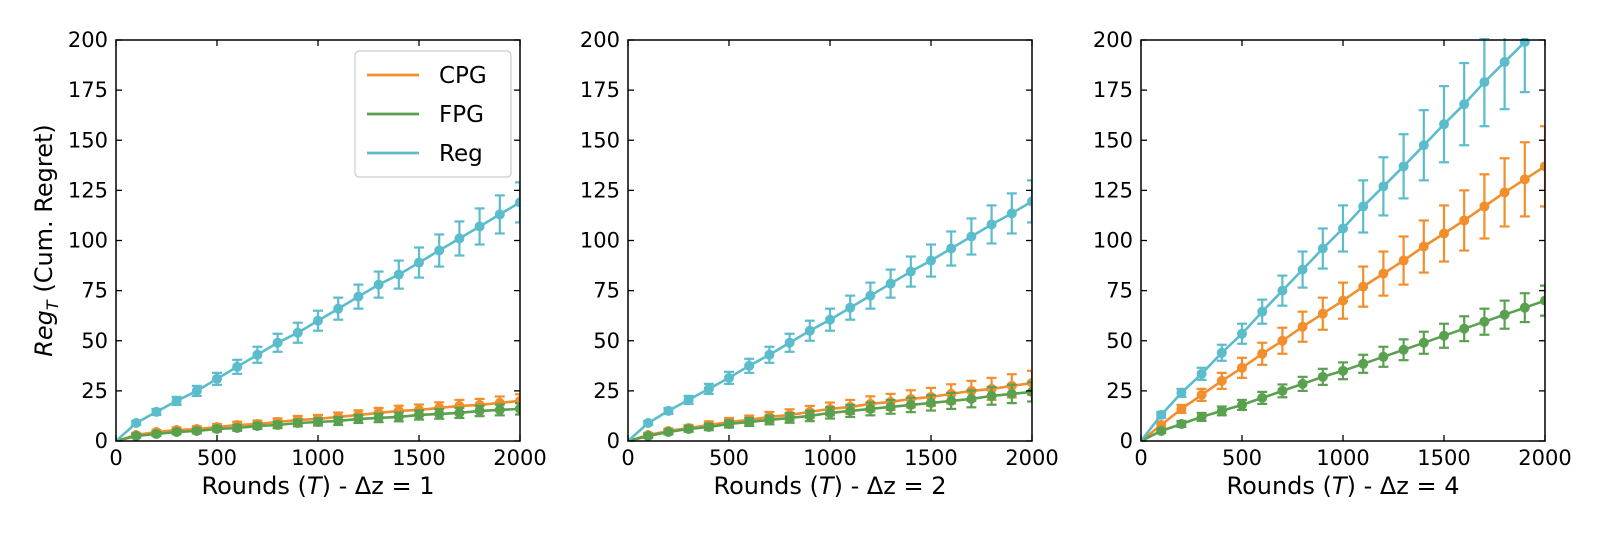 The width and height of the screenshot is (1600, 533). What do you see at coordinates (1342, 486) in the screenshot?
I see `x-axis-label: Rounds (T) - Δz = 4` at bounding box center [1342, 486].